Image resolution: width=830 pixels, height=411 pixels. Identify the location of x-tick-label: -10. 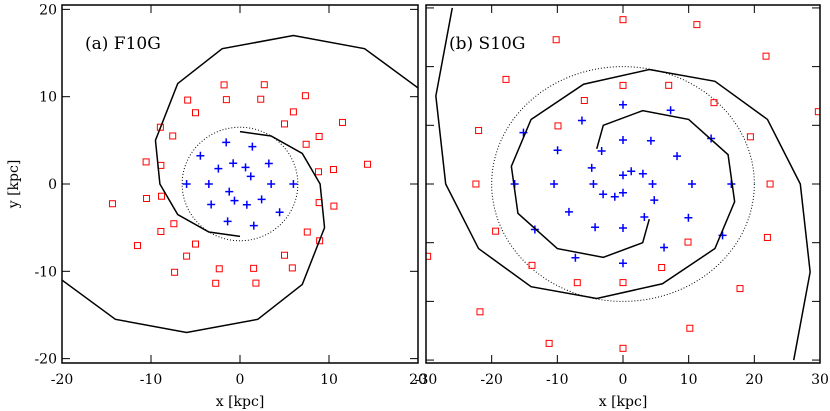
(151, 380).